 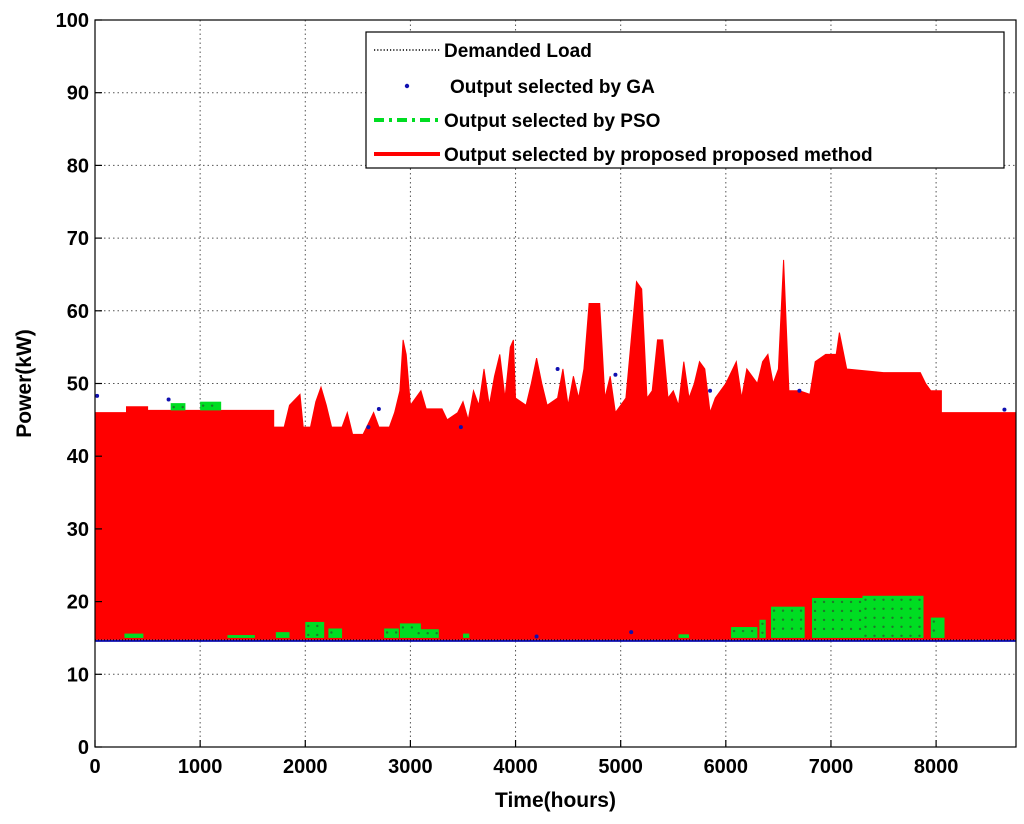 I want to click on x-tick-label: 0, so click(x=94, y=767).